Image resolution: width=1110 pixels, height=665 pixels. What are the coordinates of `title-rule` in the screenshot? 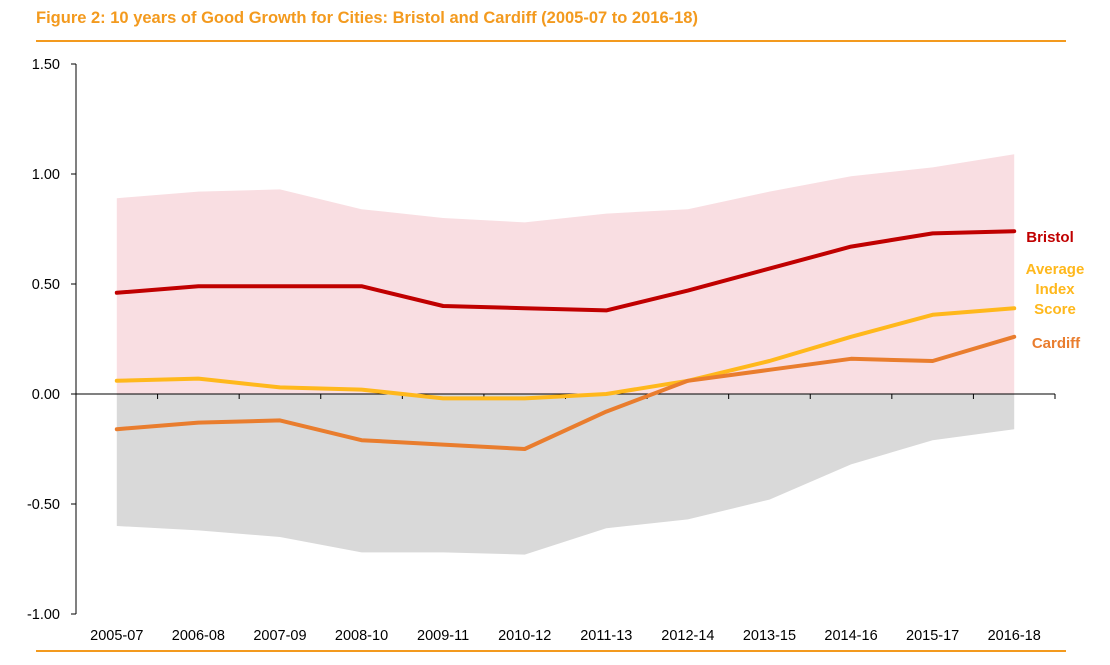 It's located at (551, 41).